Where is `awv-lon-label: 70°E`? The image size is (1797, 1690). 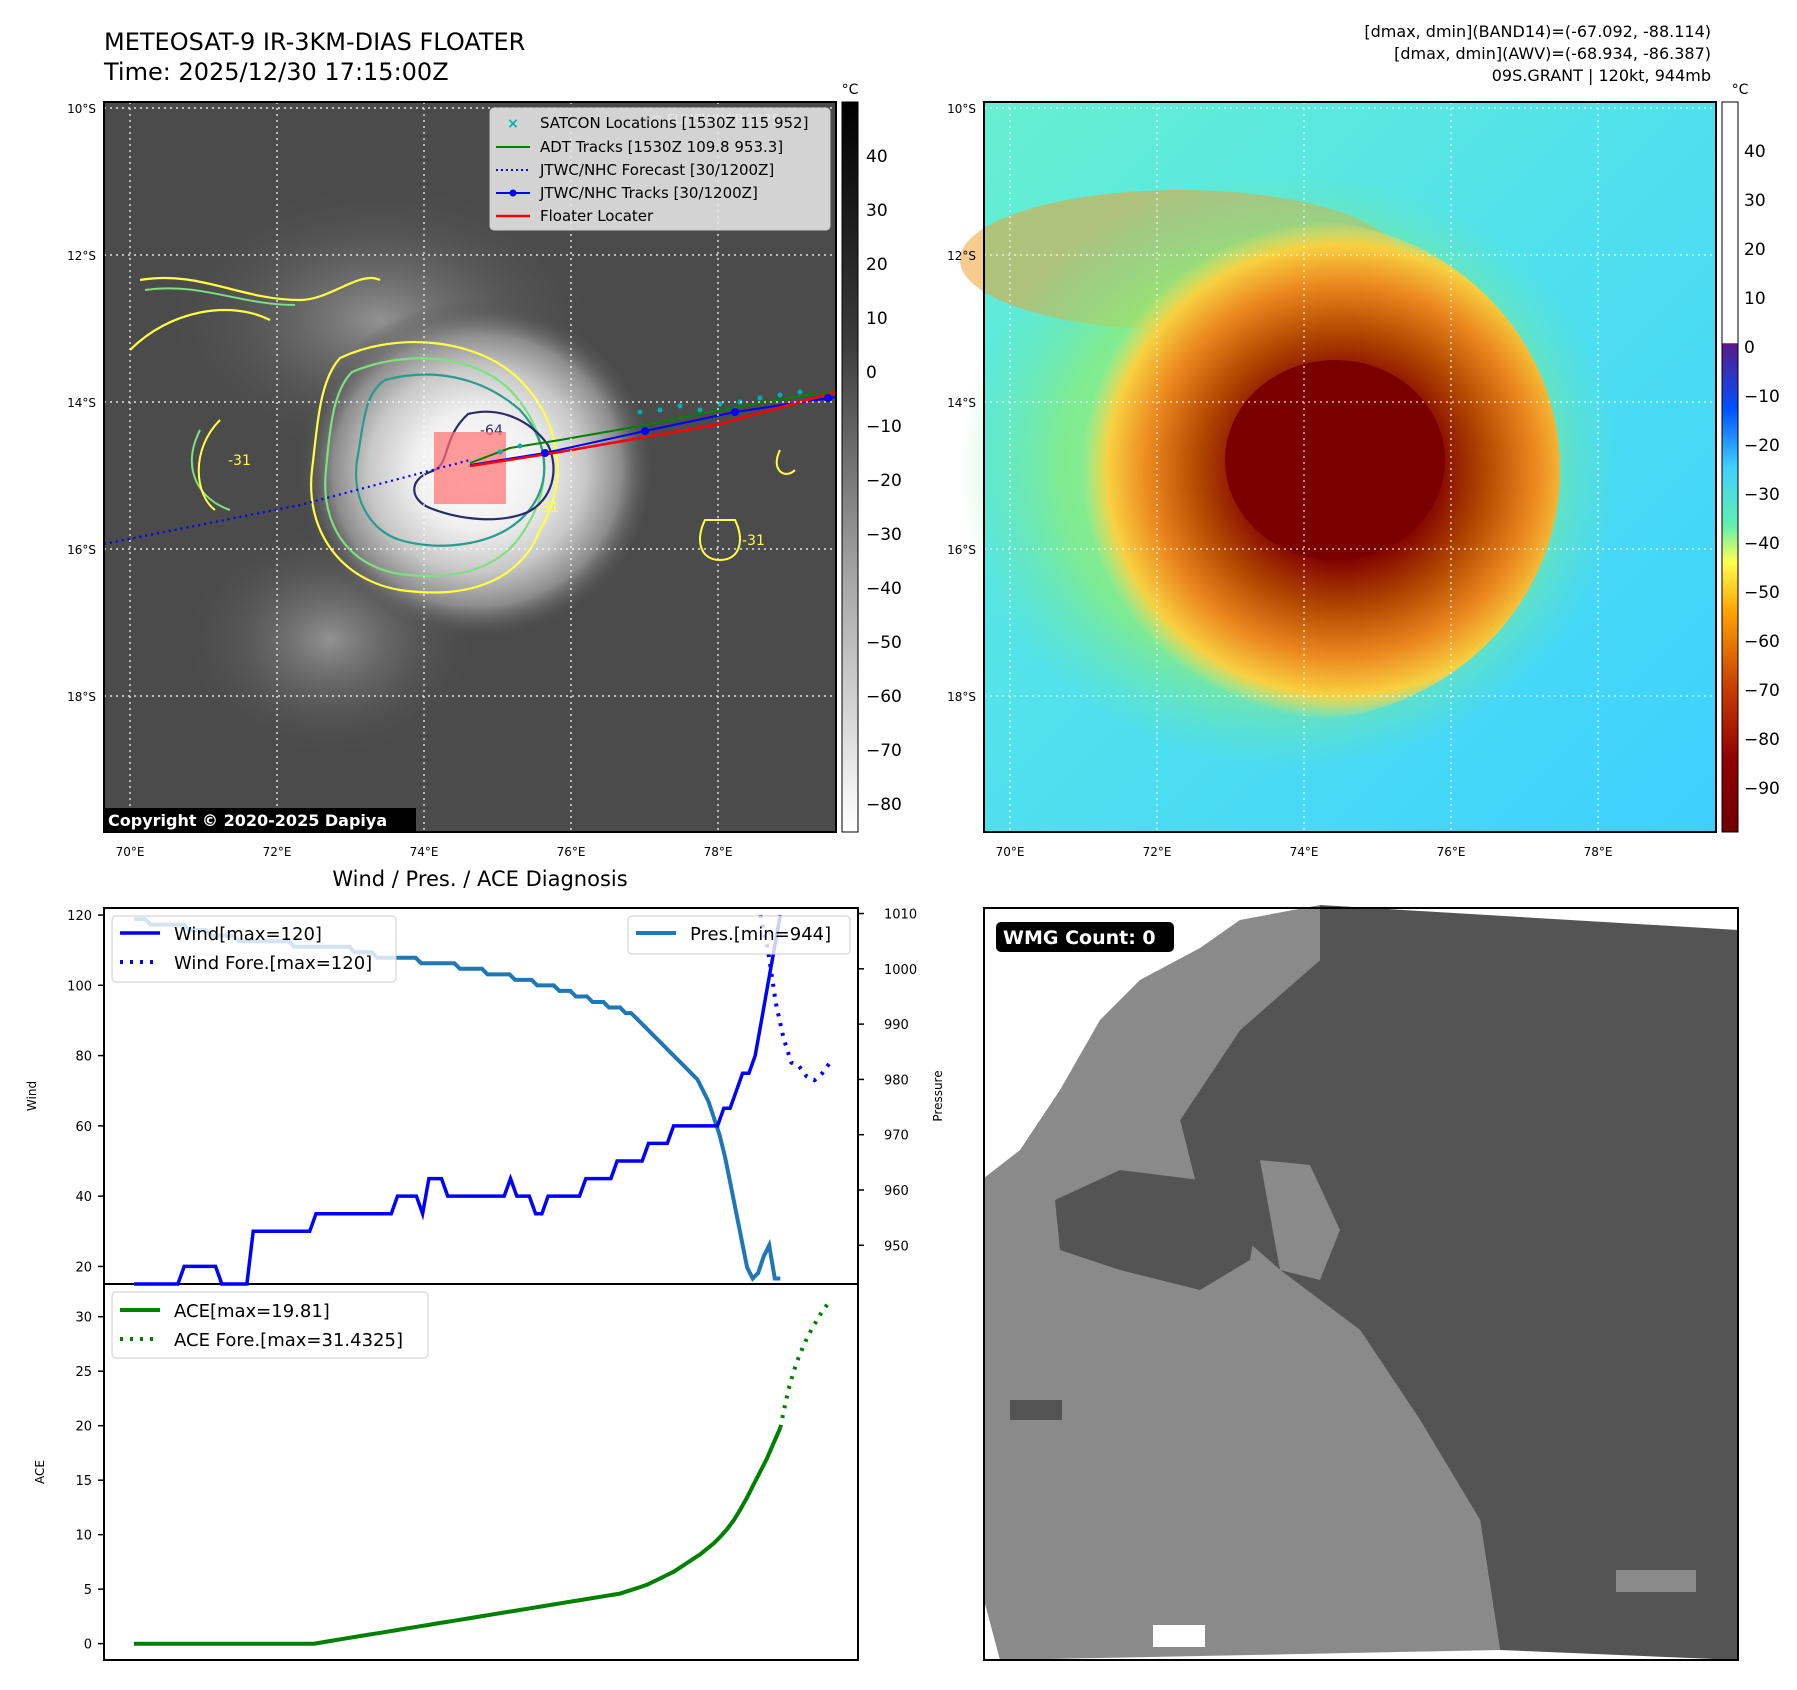
awv-lon-label: 70°E is located at coordinates (1010, 852).